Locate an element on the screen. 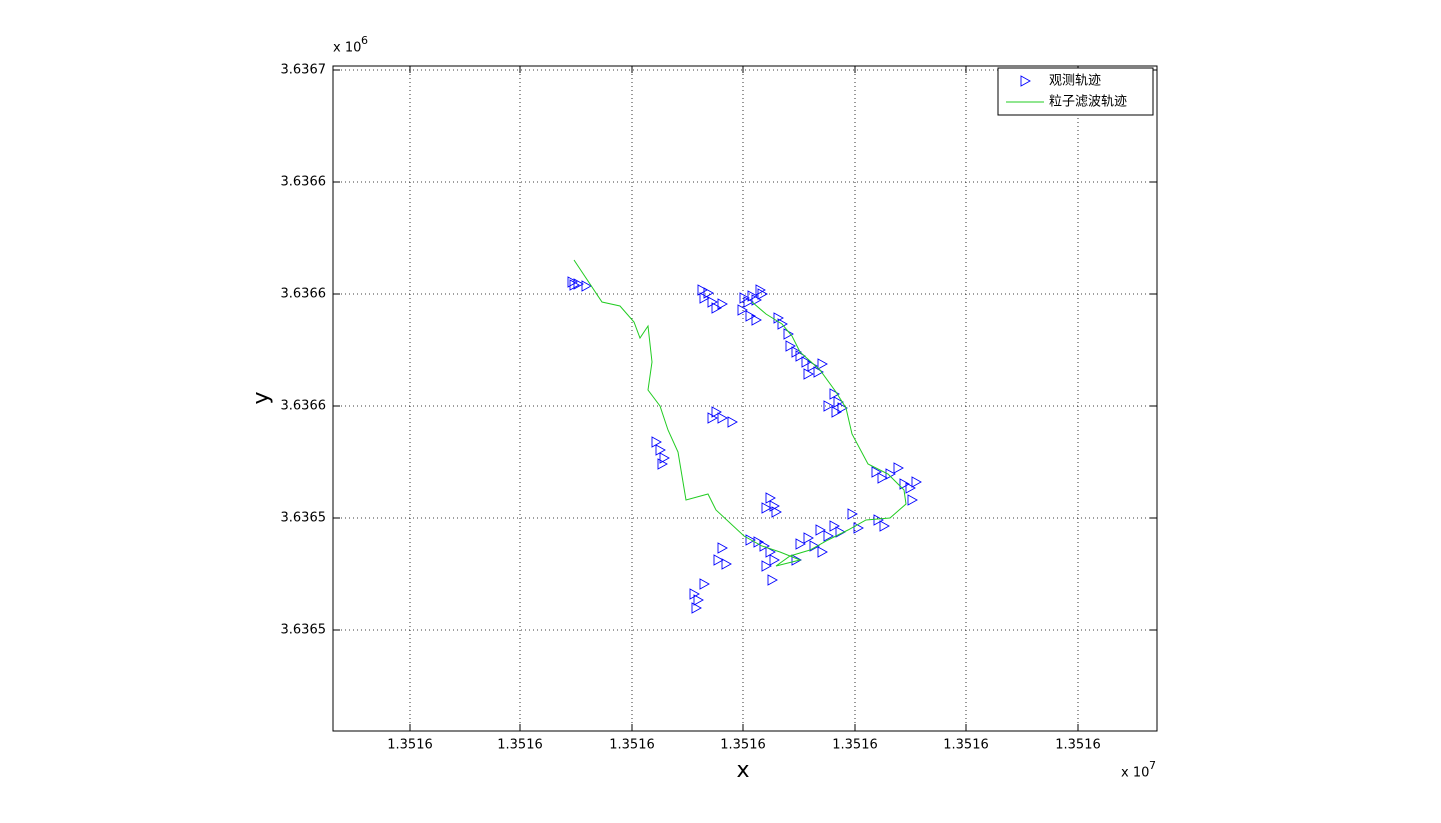 This screenshot has width=1441, height=823. y-axis-label: y is located at coordinates (261, 397).